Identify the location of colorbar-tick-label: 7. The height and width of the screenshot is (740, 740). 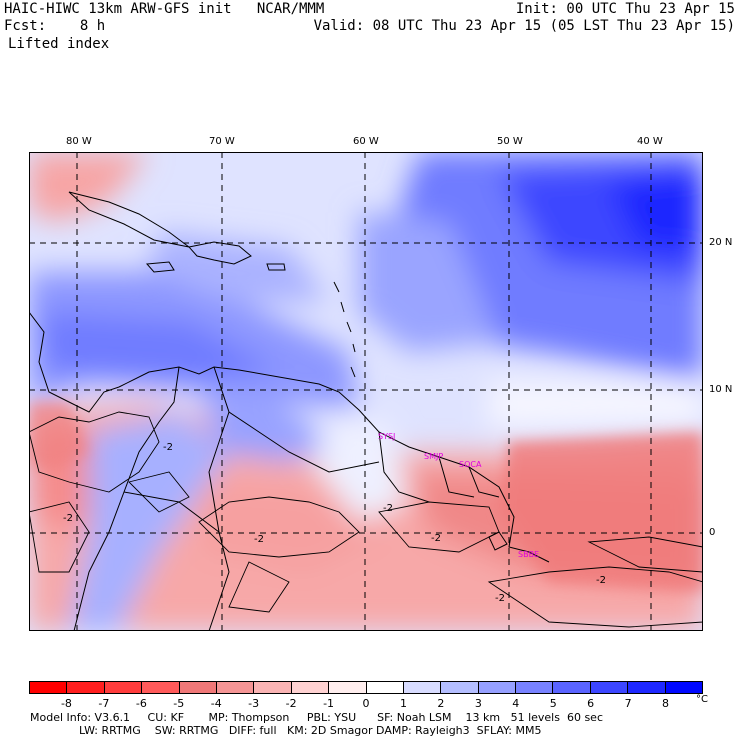
(628, 703).